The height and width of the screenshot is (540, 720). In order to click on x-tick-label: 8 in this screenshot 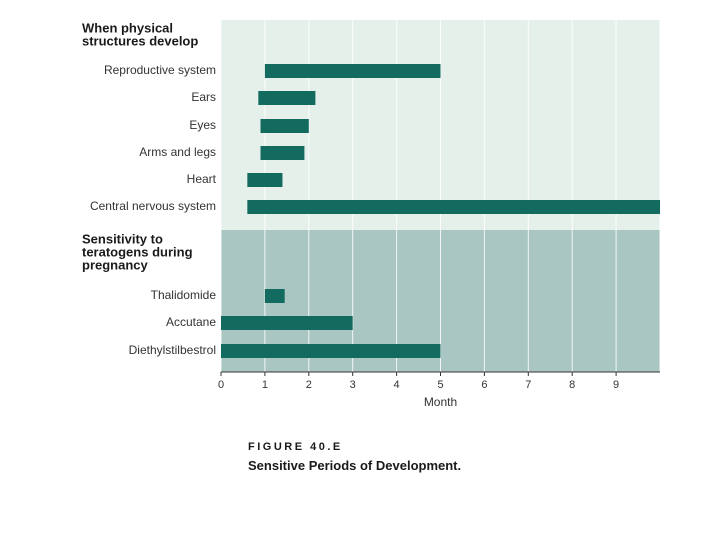, I will do `click(572, 385)`.